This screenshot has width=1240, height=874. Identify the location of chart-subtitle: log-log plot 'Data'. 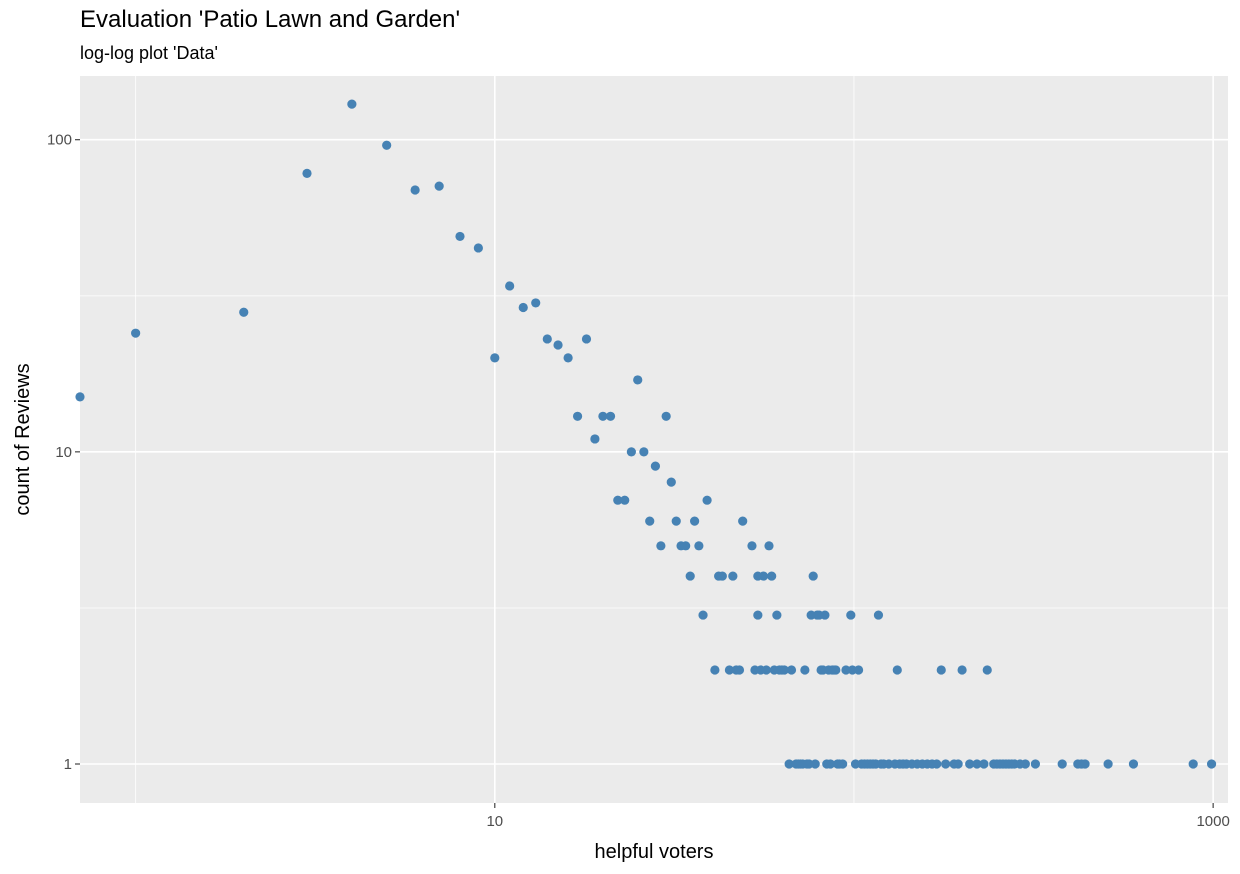
(149, 53).